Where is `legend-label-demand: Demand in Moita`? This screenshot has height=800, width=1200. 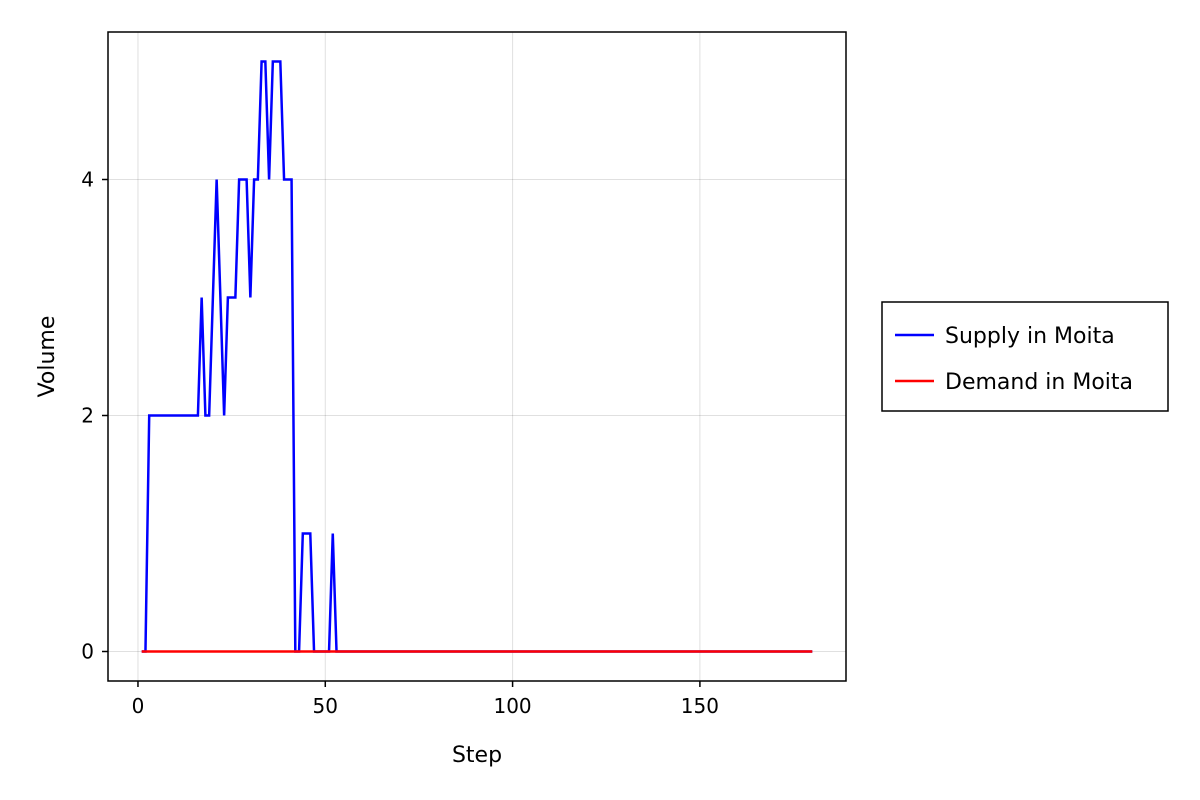
legend-label-demand: Demand in Moita is located at coordinates (1039, 382).